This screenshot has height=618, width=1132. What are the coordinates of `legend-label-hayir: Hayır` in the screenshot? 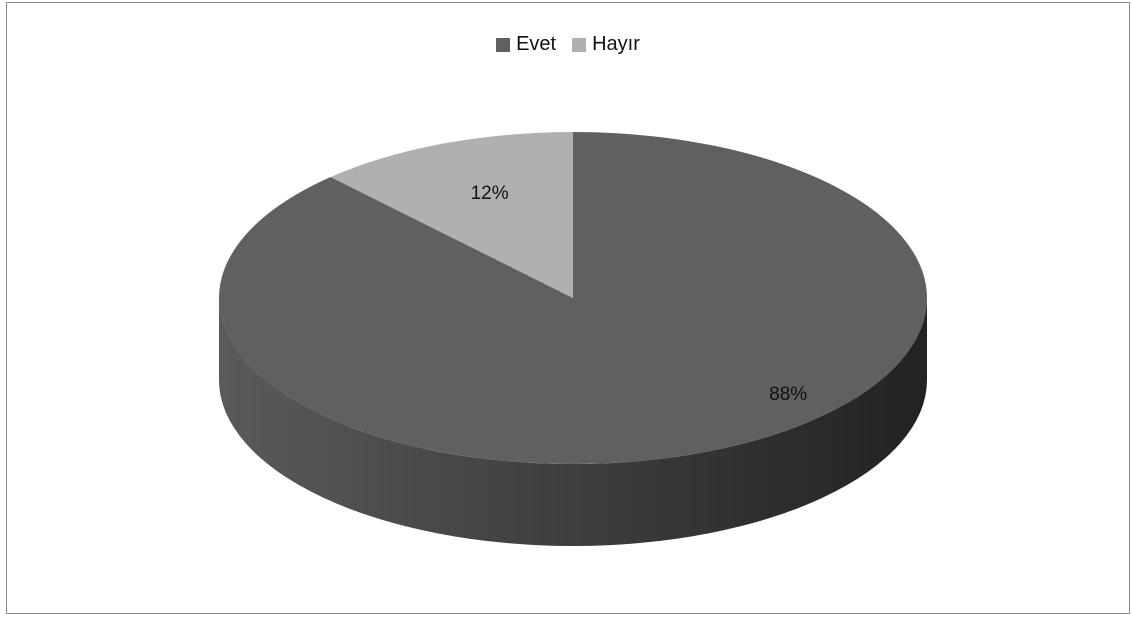 It's located at (616, 44).